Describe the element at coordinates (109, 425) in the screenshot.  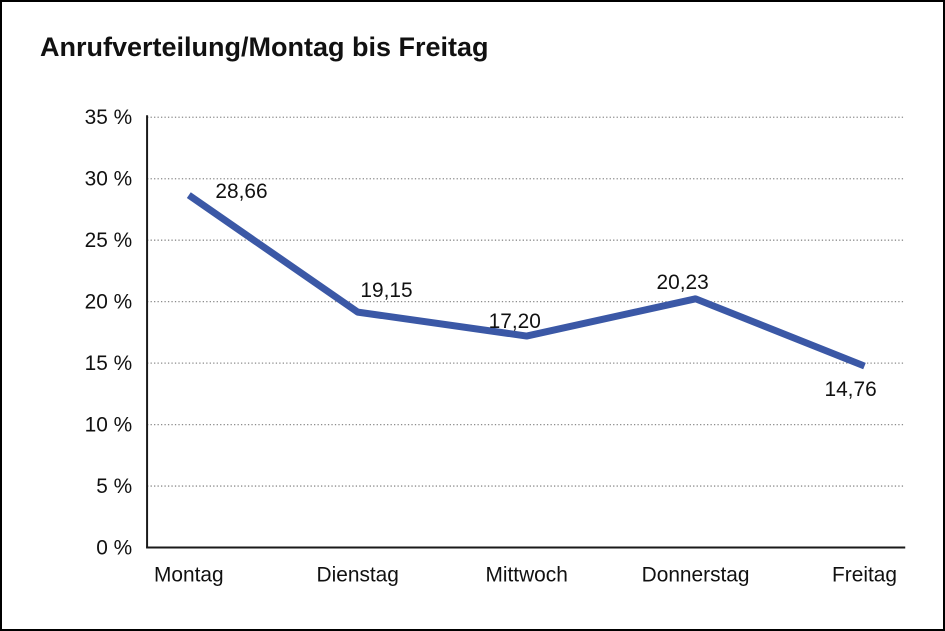
I see `y-axis-tick-label: 10 %` at that location.